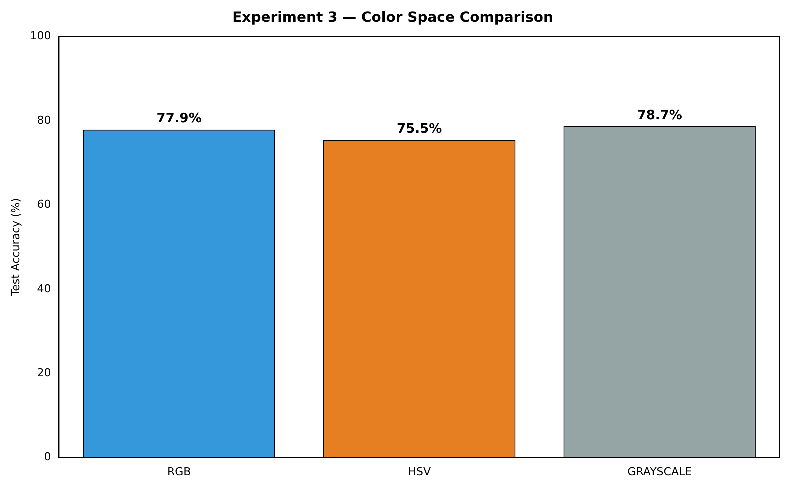  What do you see at coordinates (44, 373) in the screenshot?
I see `y-tick-label: 20` at bounding box center [44, 373].